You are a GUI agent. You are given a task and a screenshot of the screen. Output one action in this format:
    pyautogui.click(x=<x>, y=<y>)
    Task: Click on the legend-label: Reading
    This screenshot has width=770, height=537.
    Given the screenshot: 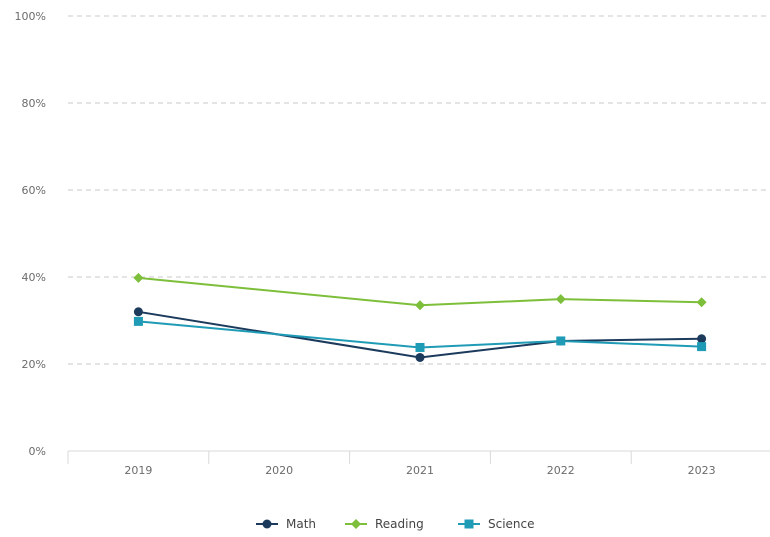 What is the action you would take?
    pyautogui.click(x=399, y=524)
    